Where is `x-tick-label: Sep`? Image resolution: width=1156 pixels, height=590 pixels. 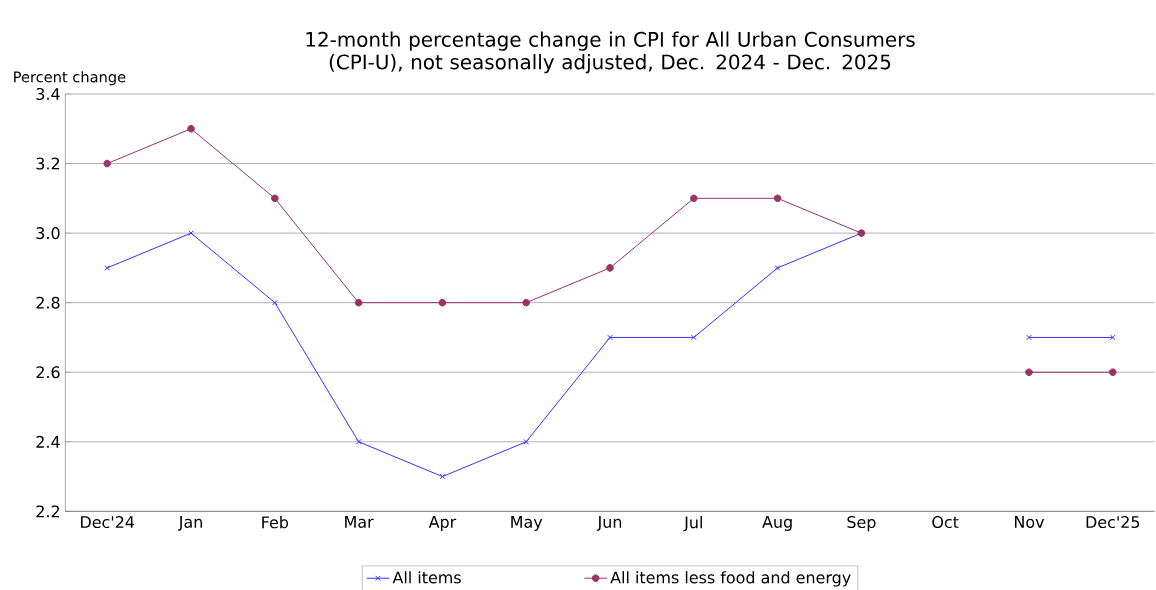 x-tick-label: Sep is located at coordinates (861, 524).